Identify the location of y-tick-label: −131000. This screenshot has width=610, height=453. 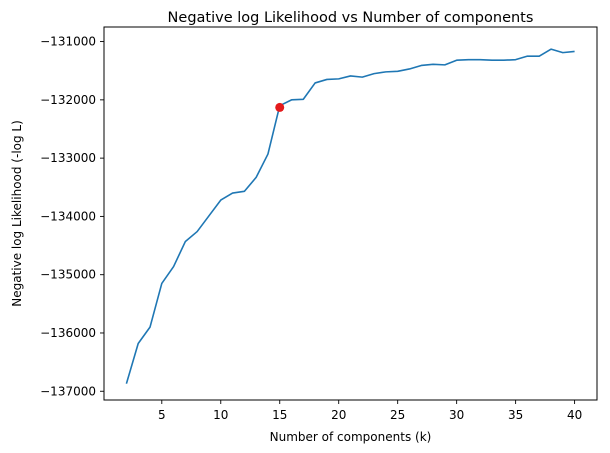
(68, 42).